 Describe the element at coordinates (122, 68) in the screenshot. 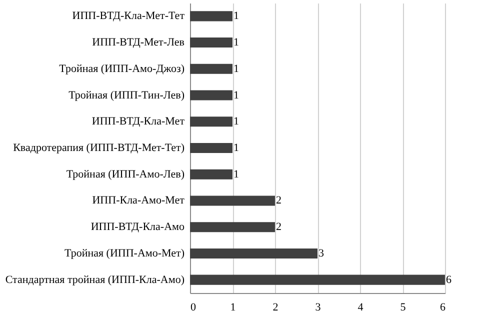

I see `y-tick-label: Тройная (ИПП-Амо-Джоз)` at that location.